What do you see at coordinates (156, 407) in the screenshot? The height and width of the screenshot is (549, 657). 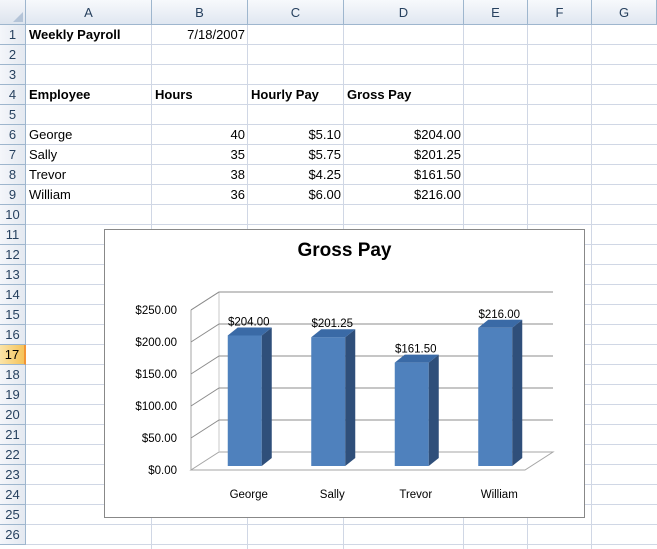 I see `chart-y-tick-label: $100.00` at bounding box center [156, 407].